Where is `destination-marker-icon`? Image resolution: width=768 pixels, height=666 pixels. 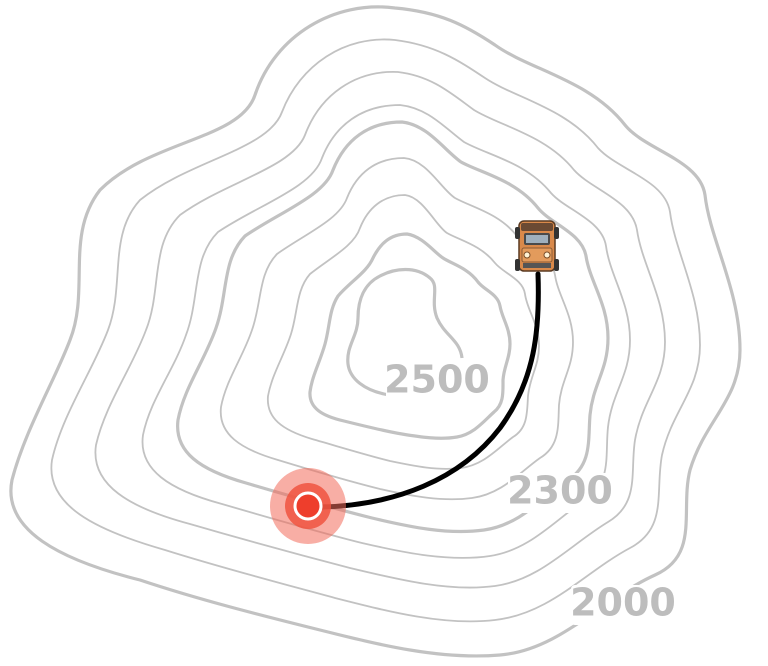
destination-marker-icon is located at coordinates (308, 506).